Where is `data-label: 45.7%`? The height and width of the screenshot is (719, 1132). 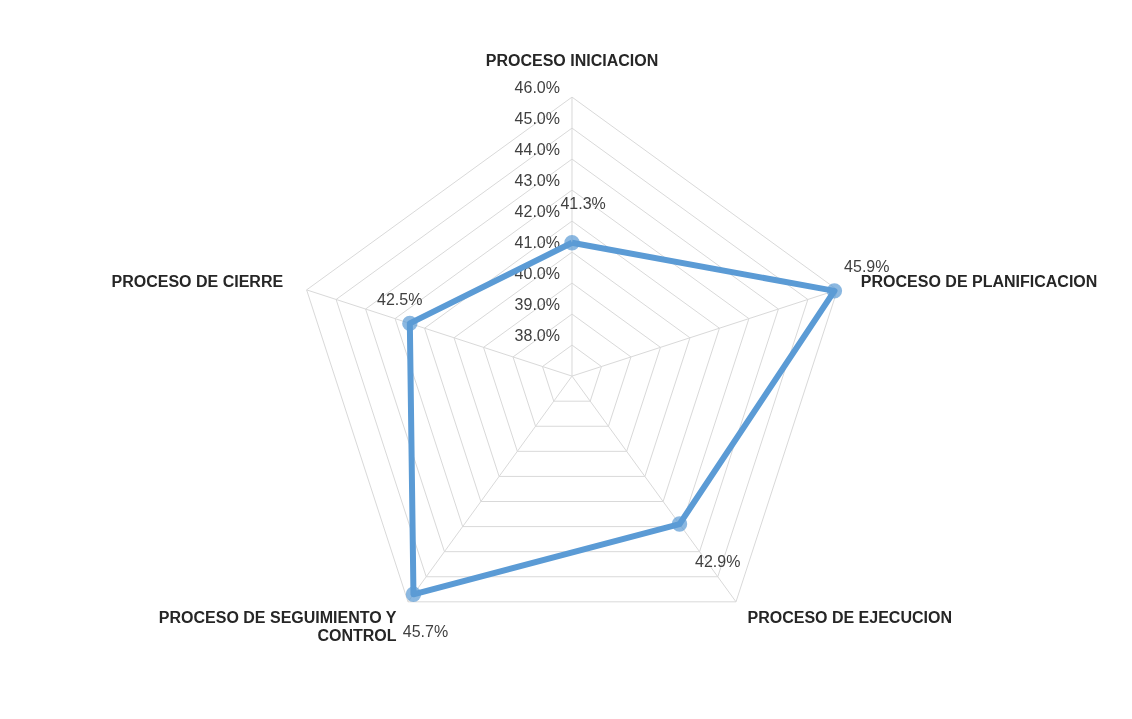
data-label: 45.7% is located at coordinates (425, 631).